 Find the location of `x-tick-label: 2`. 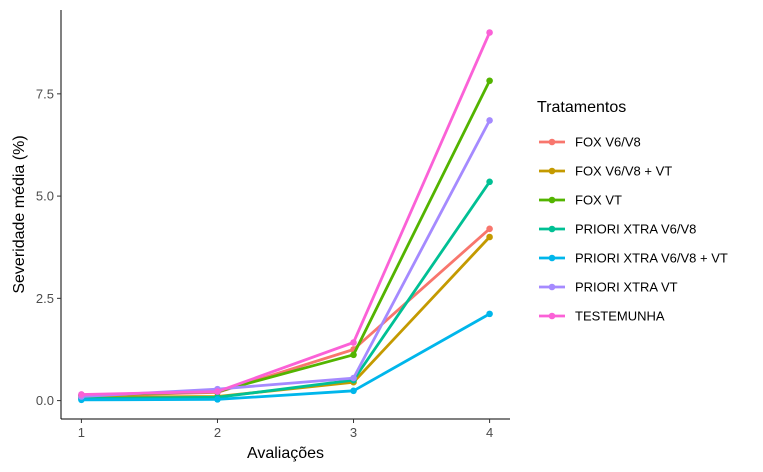

x-tick-label: 2 is located at coordinates (217, 432).